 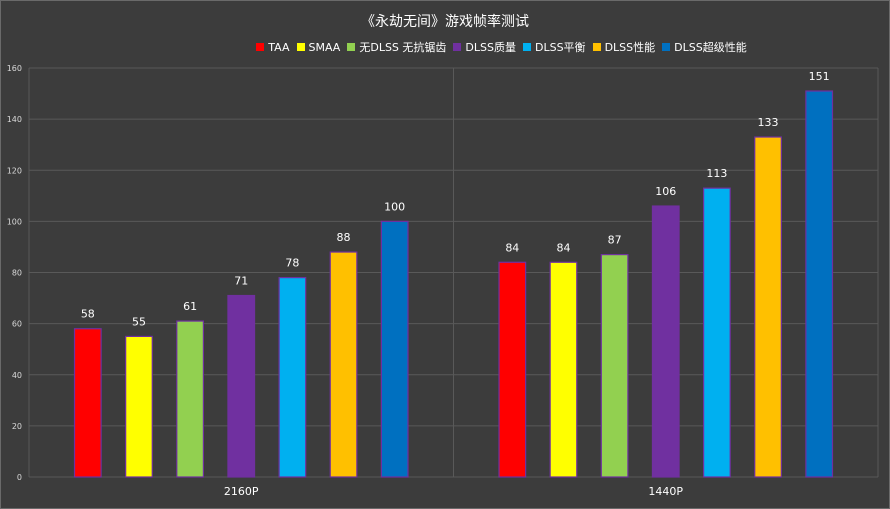 I want to click on legend-item: TAA, so click(x=273, y=47).